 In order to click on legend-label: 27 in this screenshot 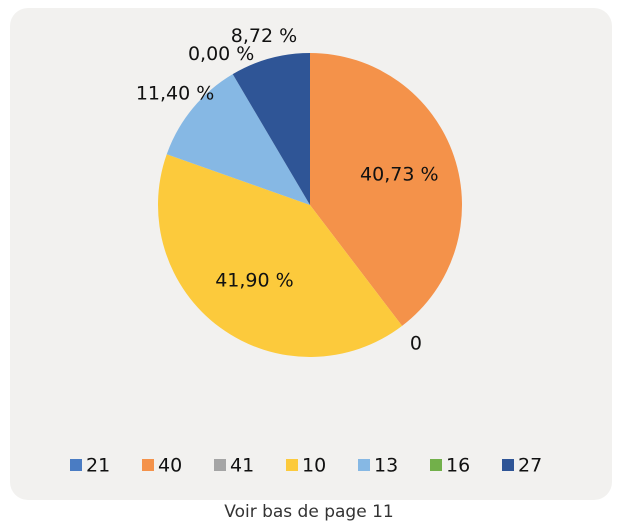, I will do `click(530, 466)`.